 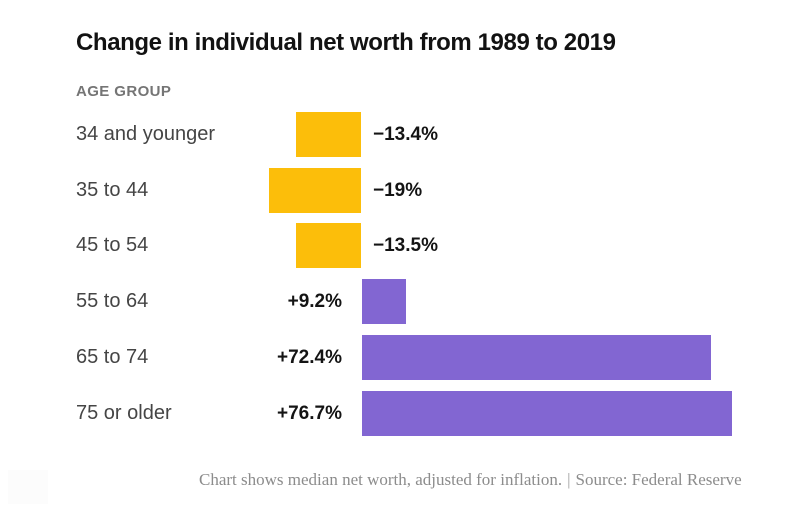 I want to click on age-group-axis-label: AGE GROUP, so click(x=124, y=91).